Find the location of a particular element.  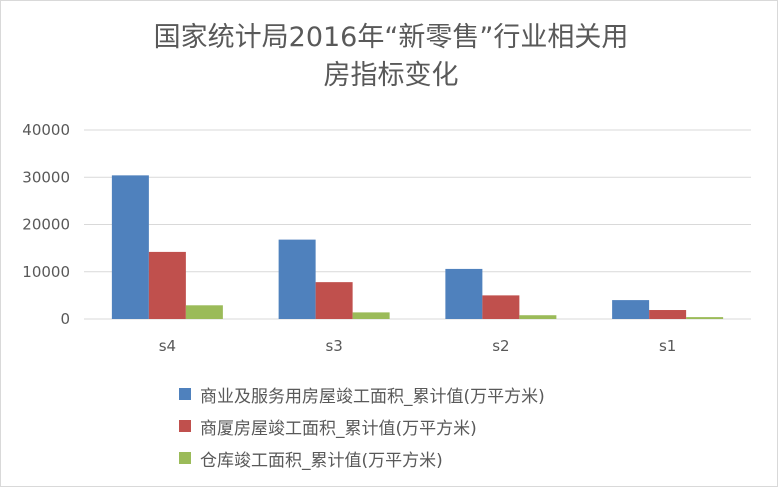

chart-title: 国家统计局2016年“新零售”行业相关用 房指标变化 is located at coordinates (391, 57).